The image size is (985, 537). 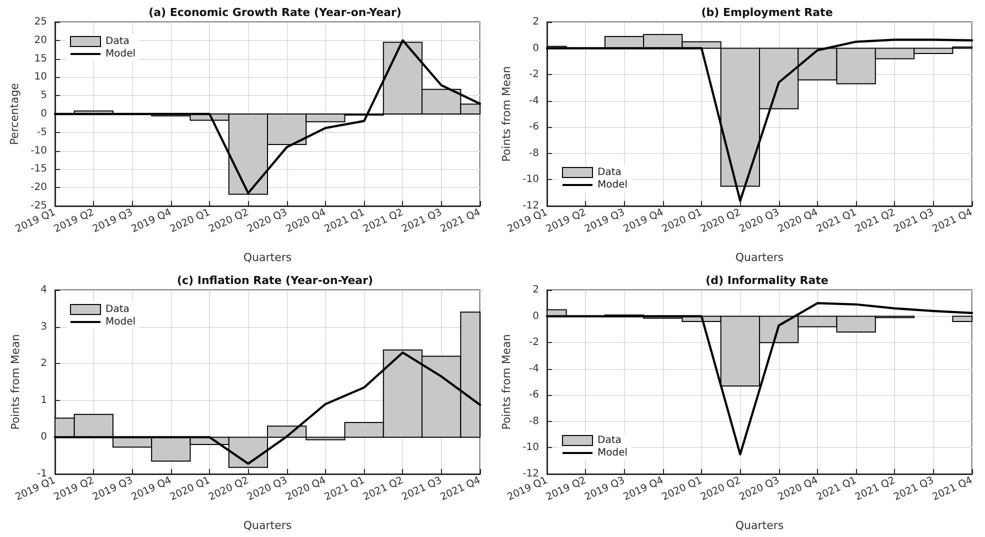 I want to click on y-tick-label: -15, so click(x=38, y=169).